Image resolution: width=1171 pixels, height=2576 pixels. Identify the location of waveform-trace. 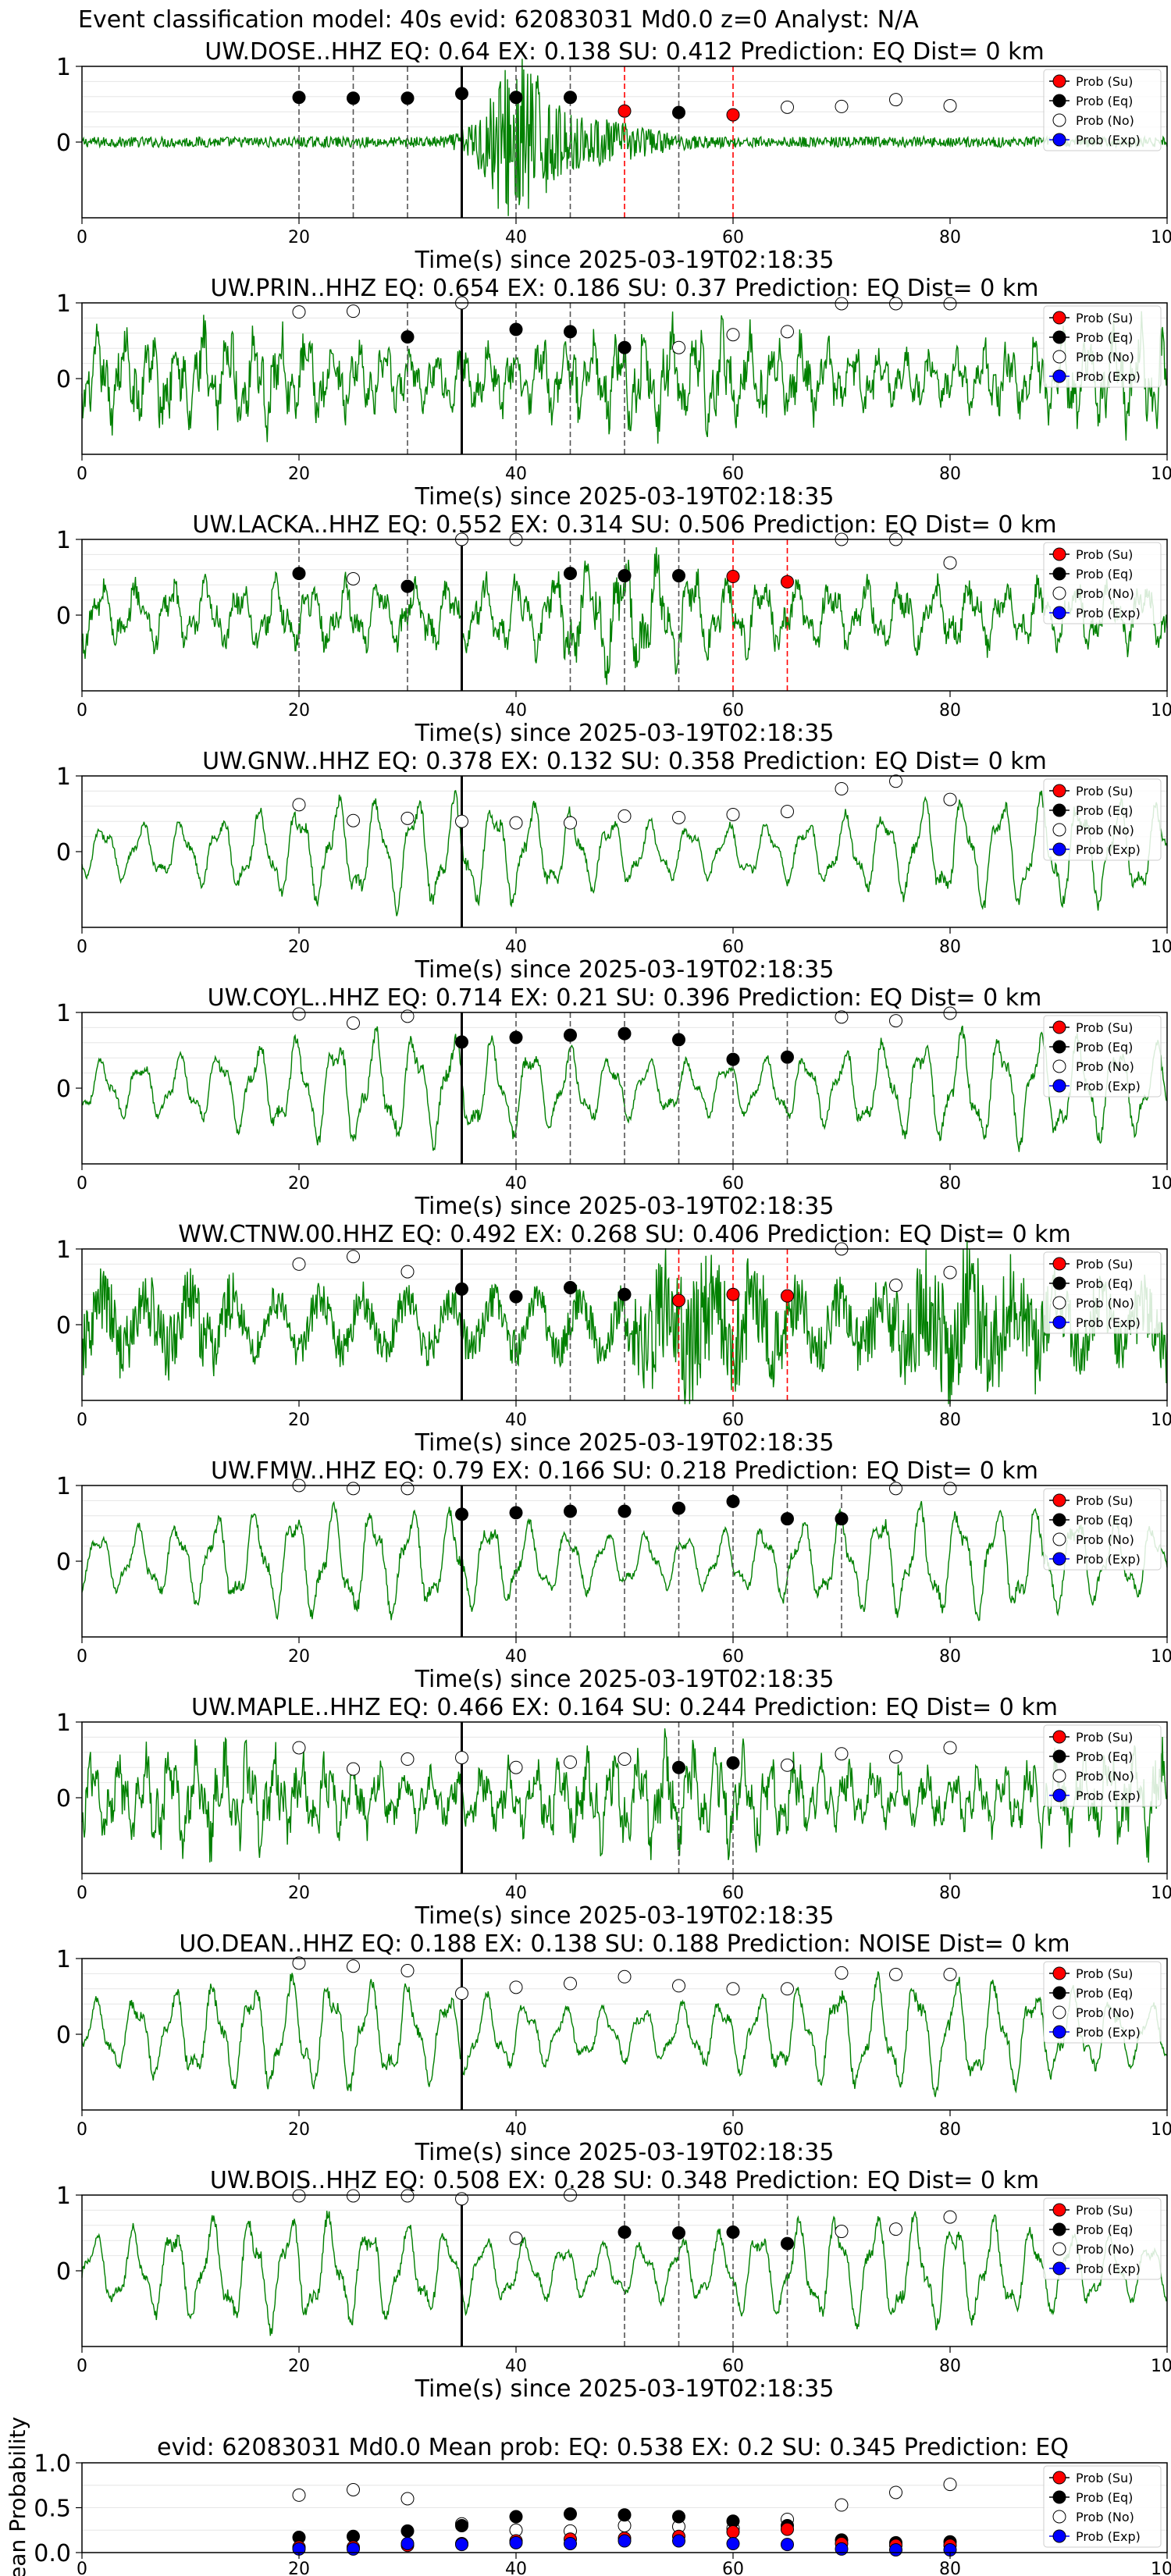
(624, 1088).